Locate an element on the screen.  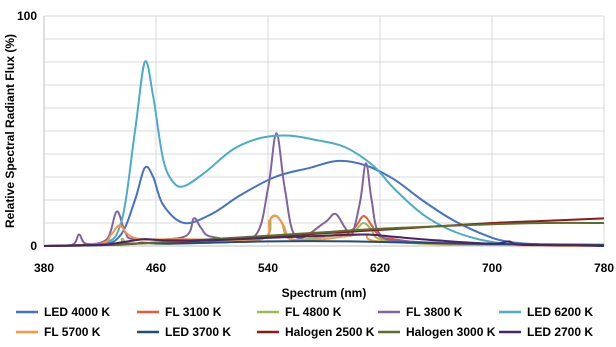
x-tick-label: 540 is located at coordinates (268, 268).